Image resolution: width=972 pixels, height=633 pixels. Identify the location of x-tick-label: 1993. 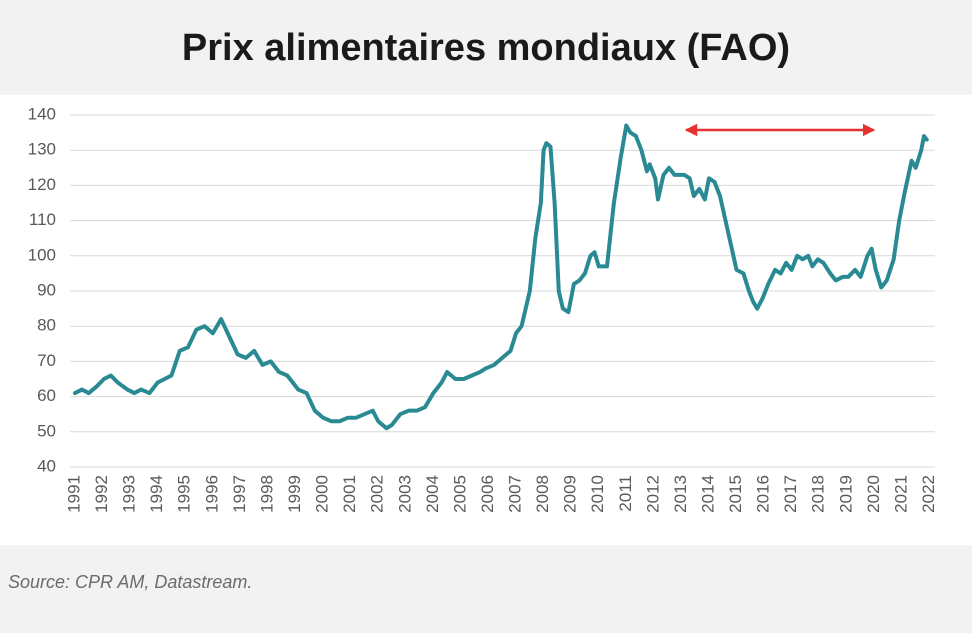
(129, 494).